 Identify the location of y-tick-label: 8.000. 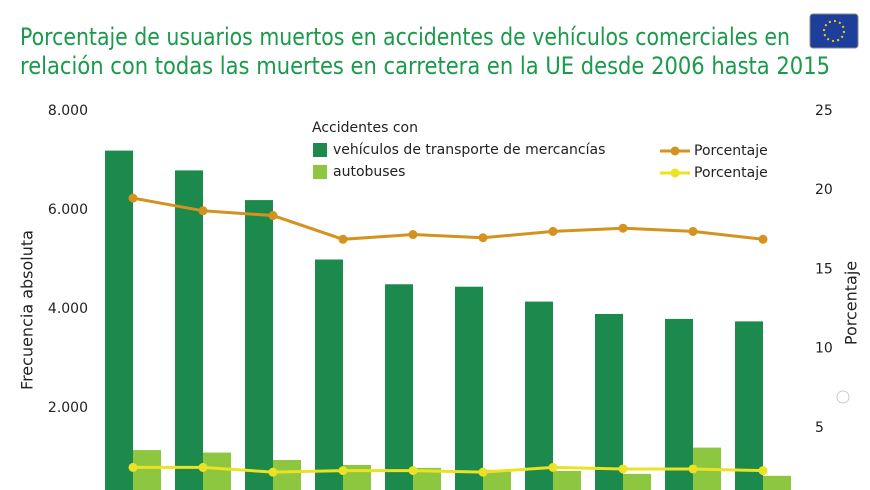
(68, 111).